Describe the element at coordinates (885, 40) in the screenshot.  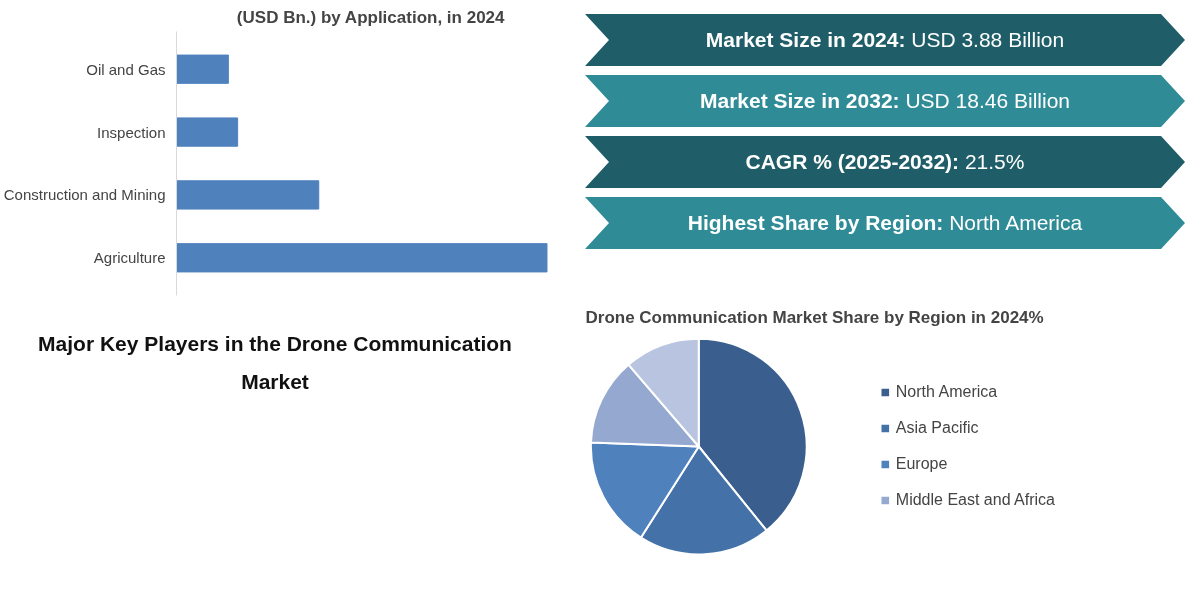
I see `text: Market Size in 2024: USD 3.88 Billion` at that location.